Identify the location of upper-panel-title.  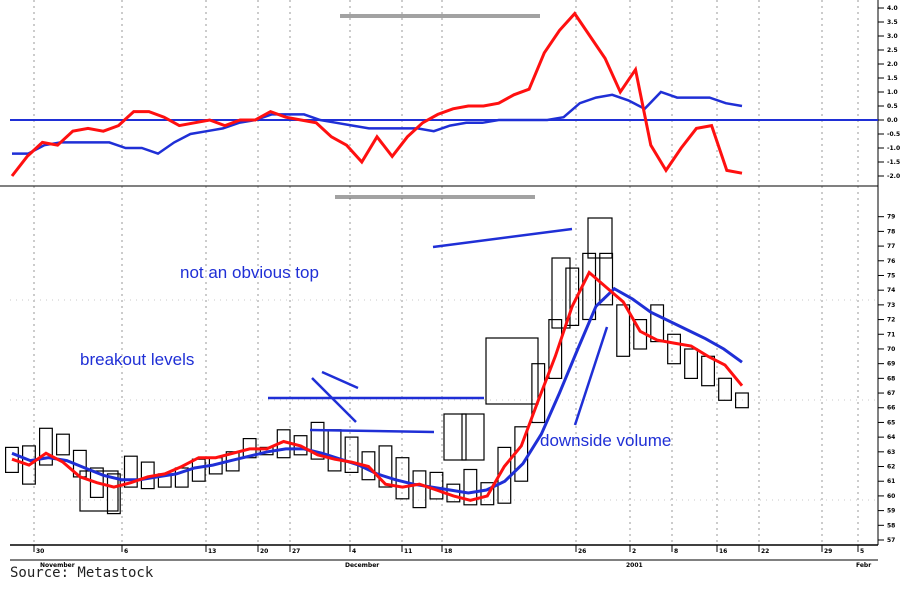
(440, 16).